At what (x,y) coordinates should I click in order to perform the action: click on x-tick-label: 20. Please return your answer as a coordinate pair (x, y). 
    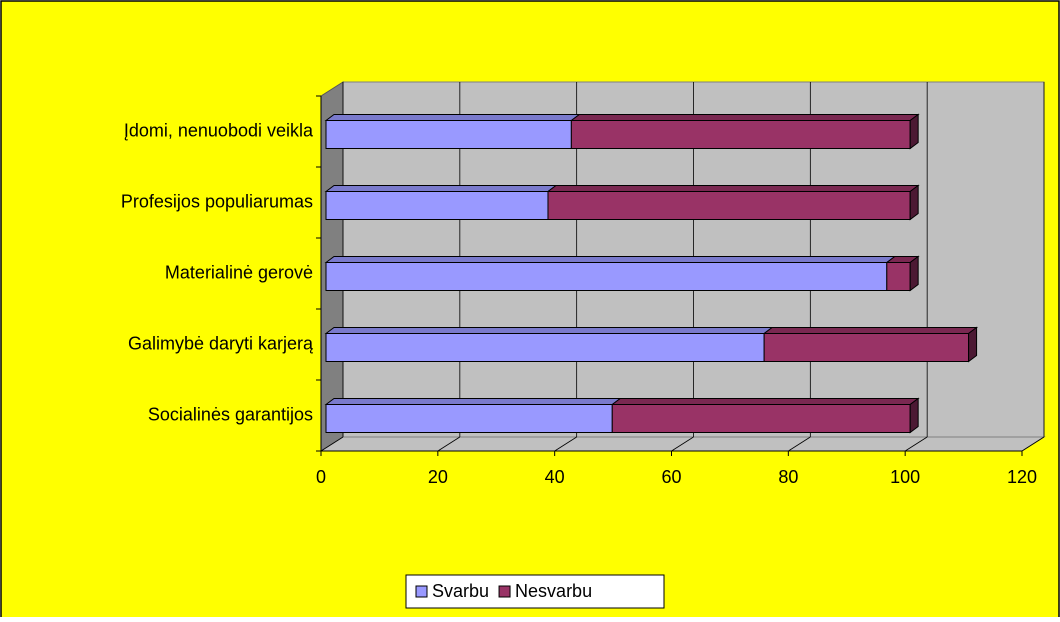
    Looking at the image, I should click on (438, 477).